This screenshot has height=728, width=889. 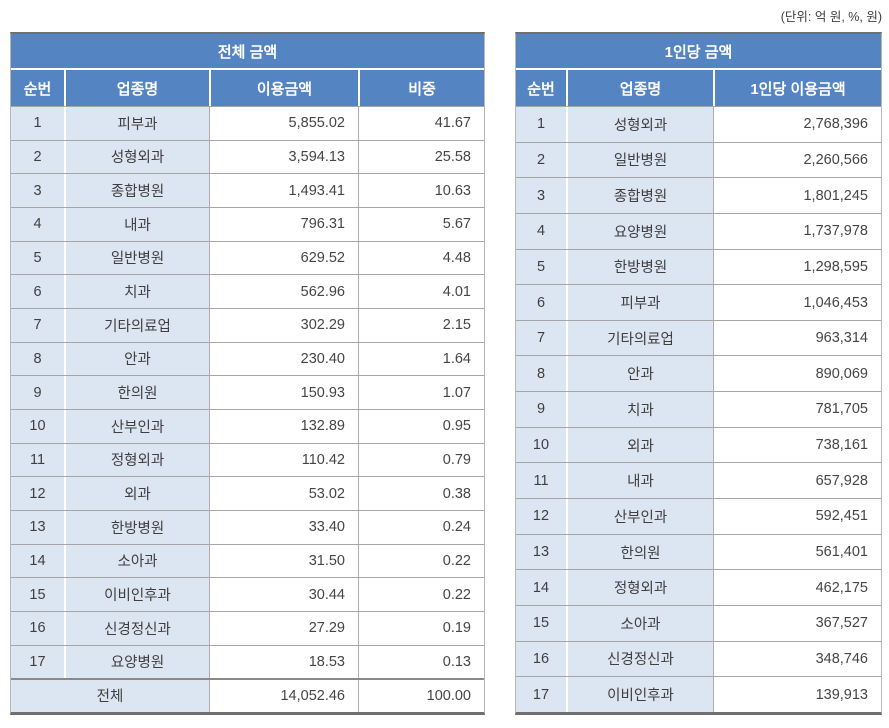 I want to click on cell-rank: 9, so click(x=37, y=392).